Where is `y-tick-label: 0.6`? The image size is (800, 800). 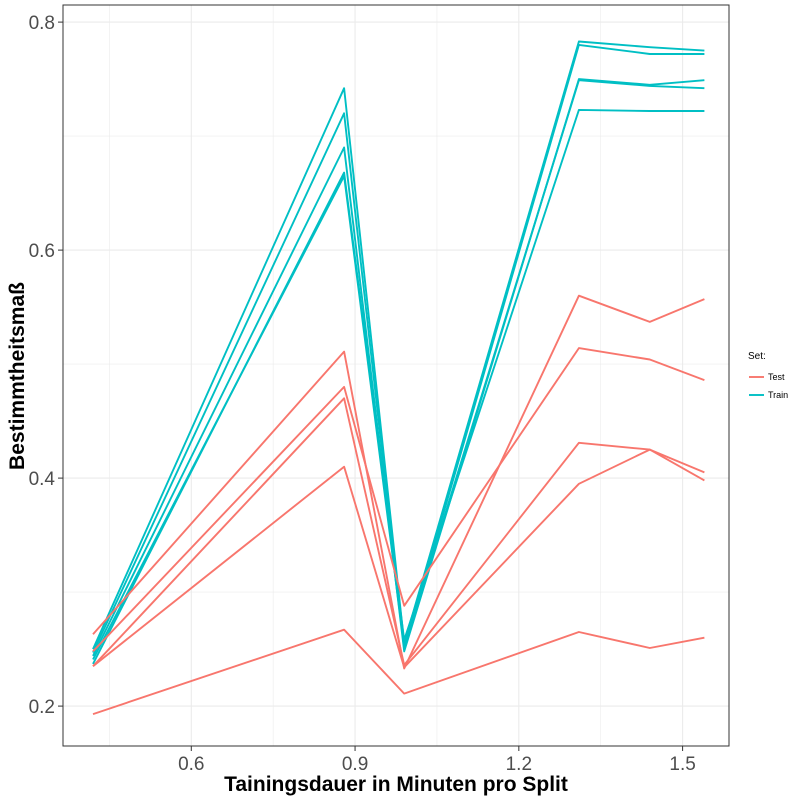 y-tick-label: 0.6 is located at coordinates (42, 251).